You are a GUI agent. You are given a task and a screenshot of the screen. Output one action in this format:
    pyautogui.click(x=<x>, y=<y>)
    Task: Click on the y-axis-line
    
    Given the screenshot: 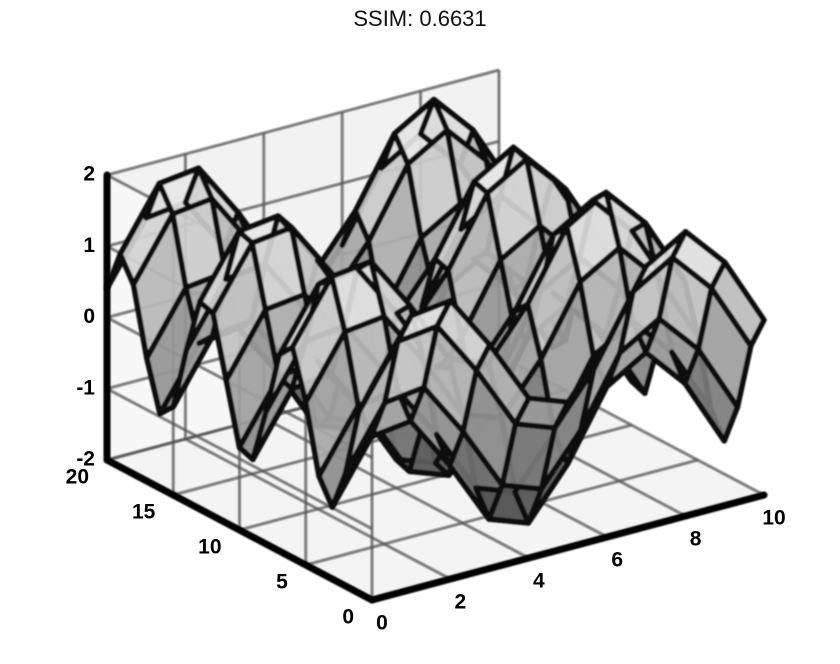 What is the action you would take?
    pyautogui.click(x=239, y=530)
    